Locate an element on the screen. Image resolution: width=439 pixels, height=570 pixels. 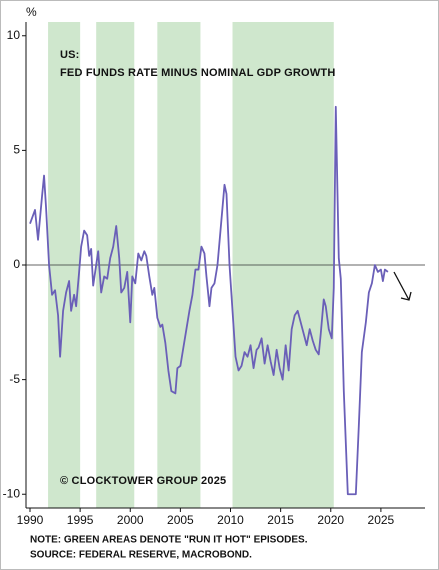
y-unit: % is located at coordinates (31, 12).